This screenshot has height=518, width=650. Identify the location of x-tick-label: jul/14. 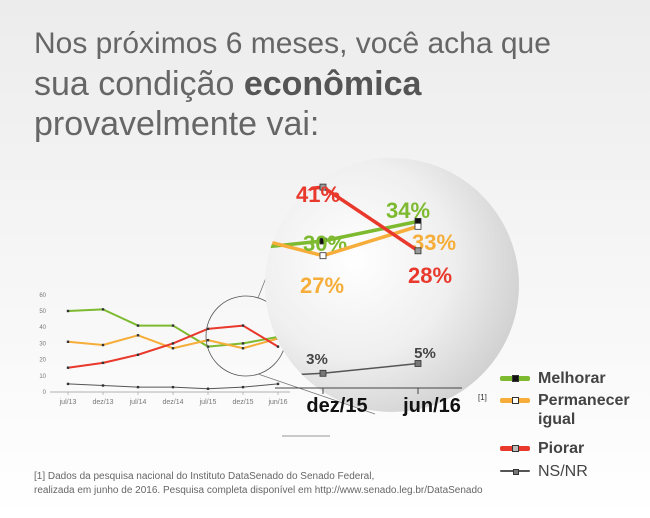
(138, 402).